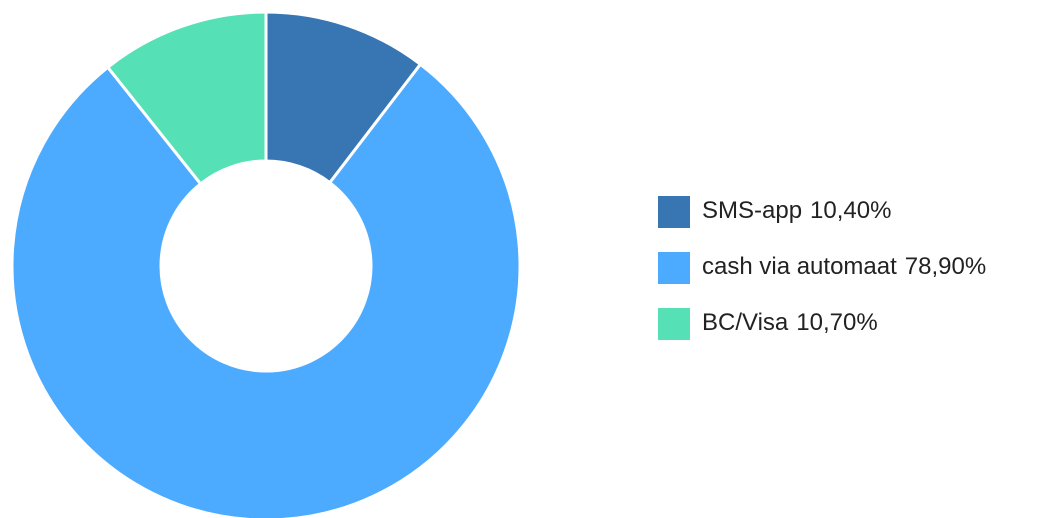 This screenshot has width=1054, height=518. What do you see at coordinates (850, 210) in the screenshot?
I see `legend-value: 10,40%` at bounding box center [850, 210].